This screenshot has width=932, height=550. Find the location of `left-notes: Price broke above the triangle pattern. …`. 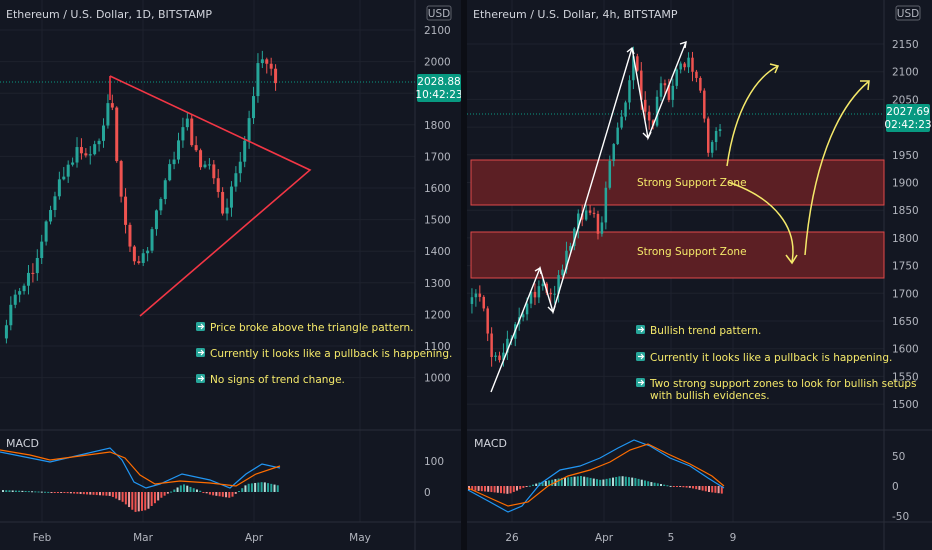

left-notes: Price broke above the triangle pattern. … is located at coordinates (324, 354).